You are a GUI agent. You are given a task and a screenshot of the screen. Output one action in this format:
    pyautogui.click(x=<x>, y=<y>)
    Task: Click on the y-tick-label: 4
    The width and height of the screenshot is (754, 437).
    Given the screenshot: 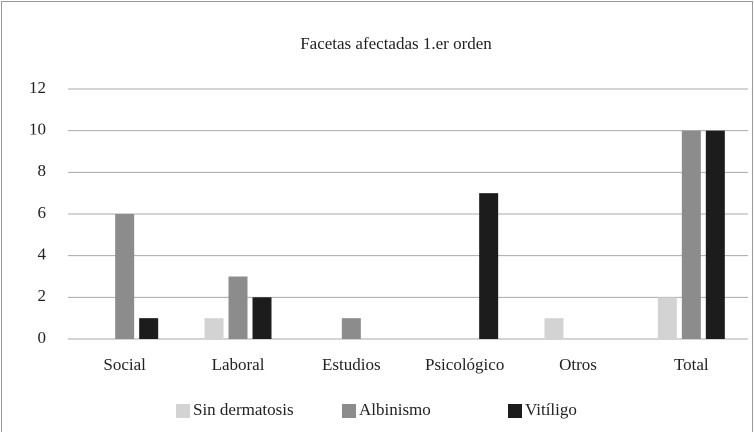 What is the action you would take?
    pyautogui.click(x=42, y=254)
    